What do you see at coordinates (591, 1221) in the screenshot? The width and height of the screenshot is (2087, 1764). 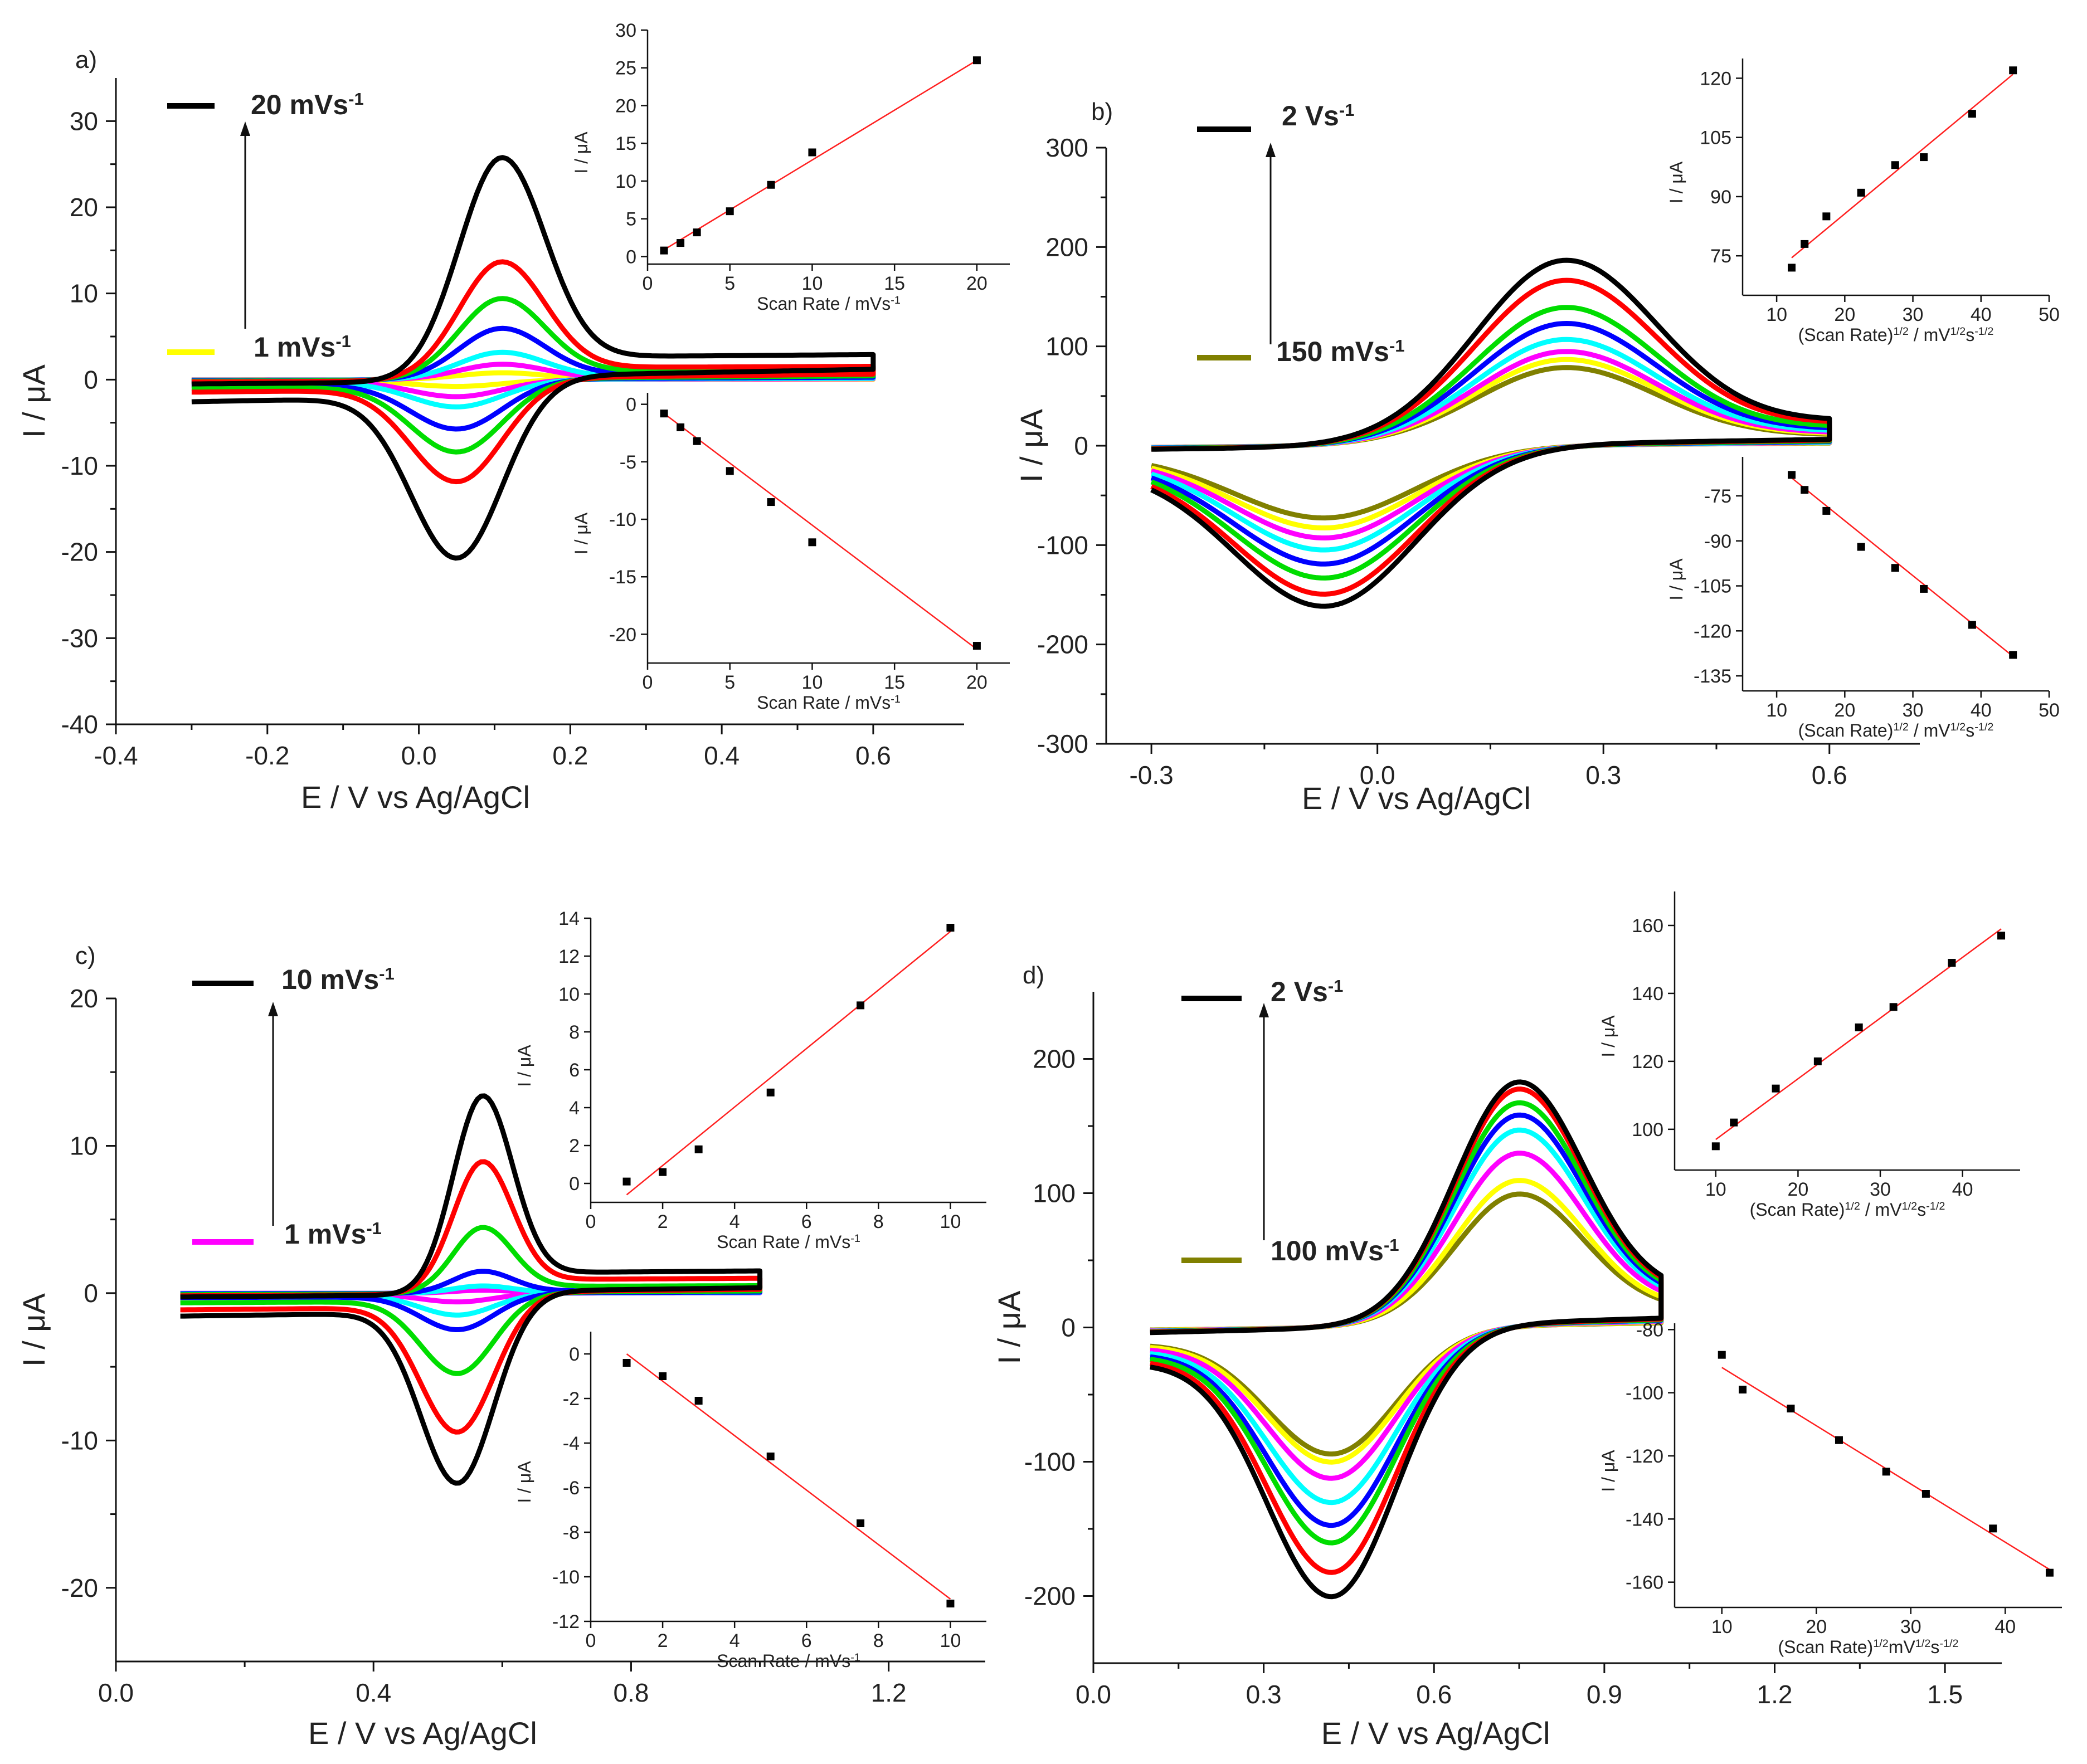 I see `inset-x-tick-label: 0` at bounding box center [591, 1221].